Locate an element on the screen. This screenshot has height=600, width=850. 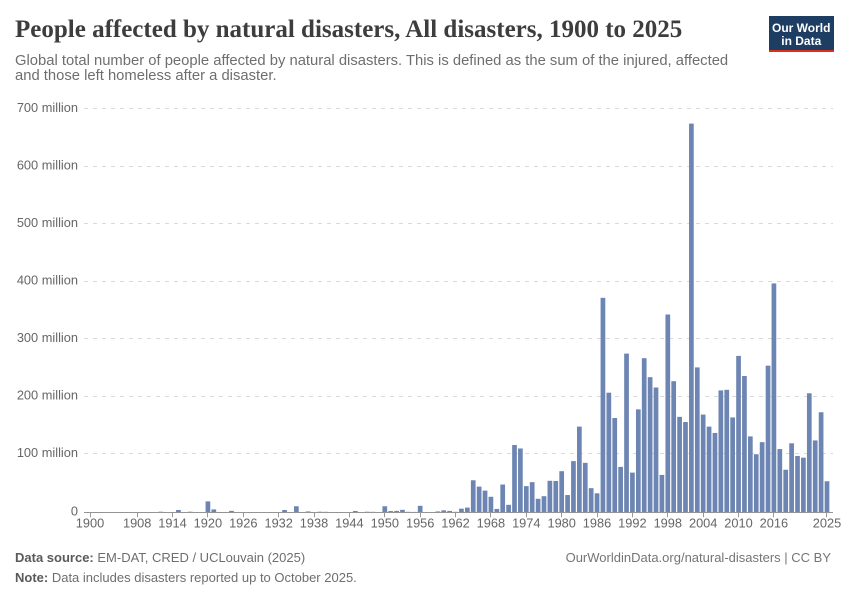
svg-text: 2010 is located at coordinates (738, 523).